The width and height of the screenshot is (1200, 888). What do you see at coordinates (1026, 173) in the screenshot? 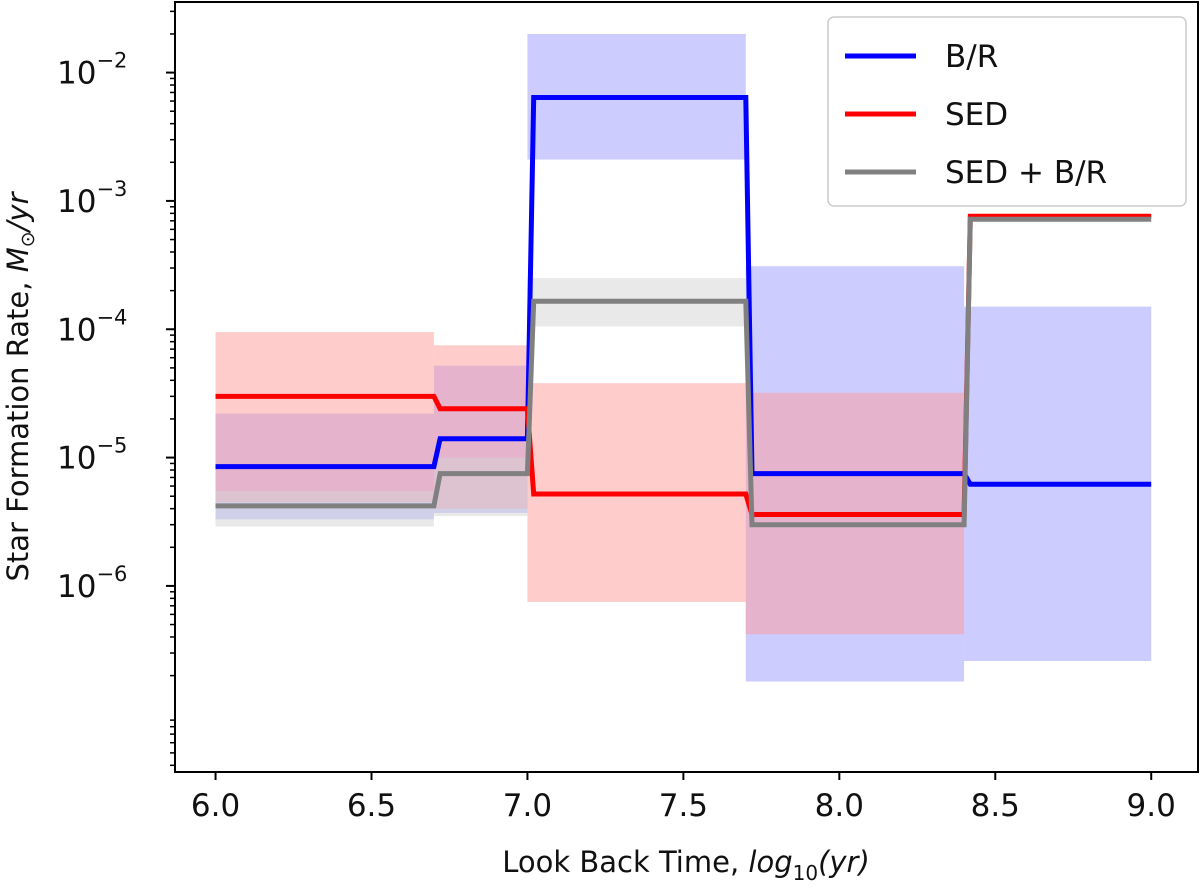
I see `legend-label-sed-br: SED + B/R` at bounding box center [1026, 173].